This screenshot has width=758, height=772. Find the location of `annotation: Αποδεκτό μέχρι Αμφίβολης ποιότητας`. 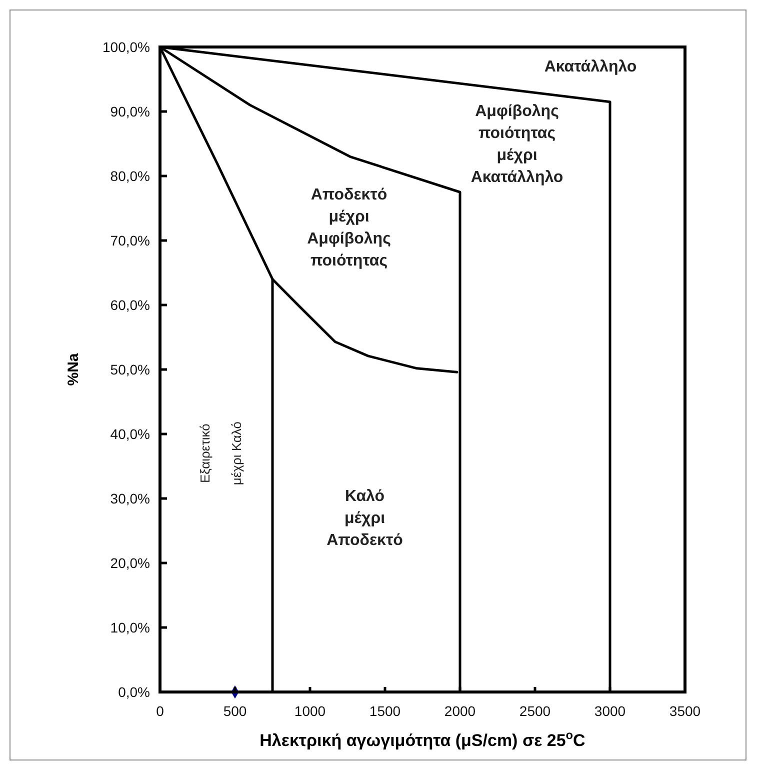

annotation: Αποδεκτό μέχρι Αμφίβολης ποιότητας is located at coordinates (349, 228).